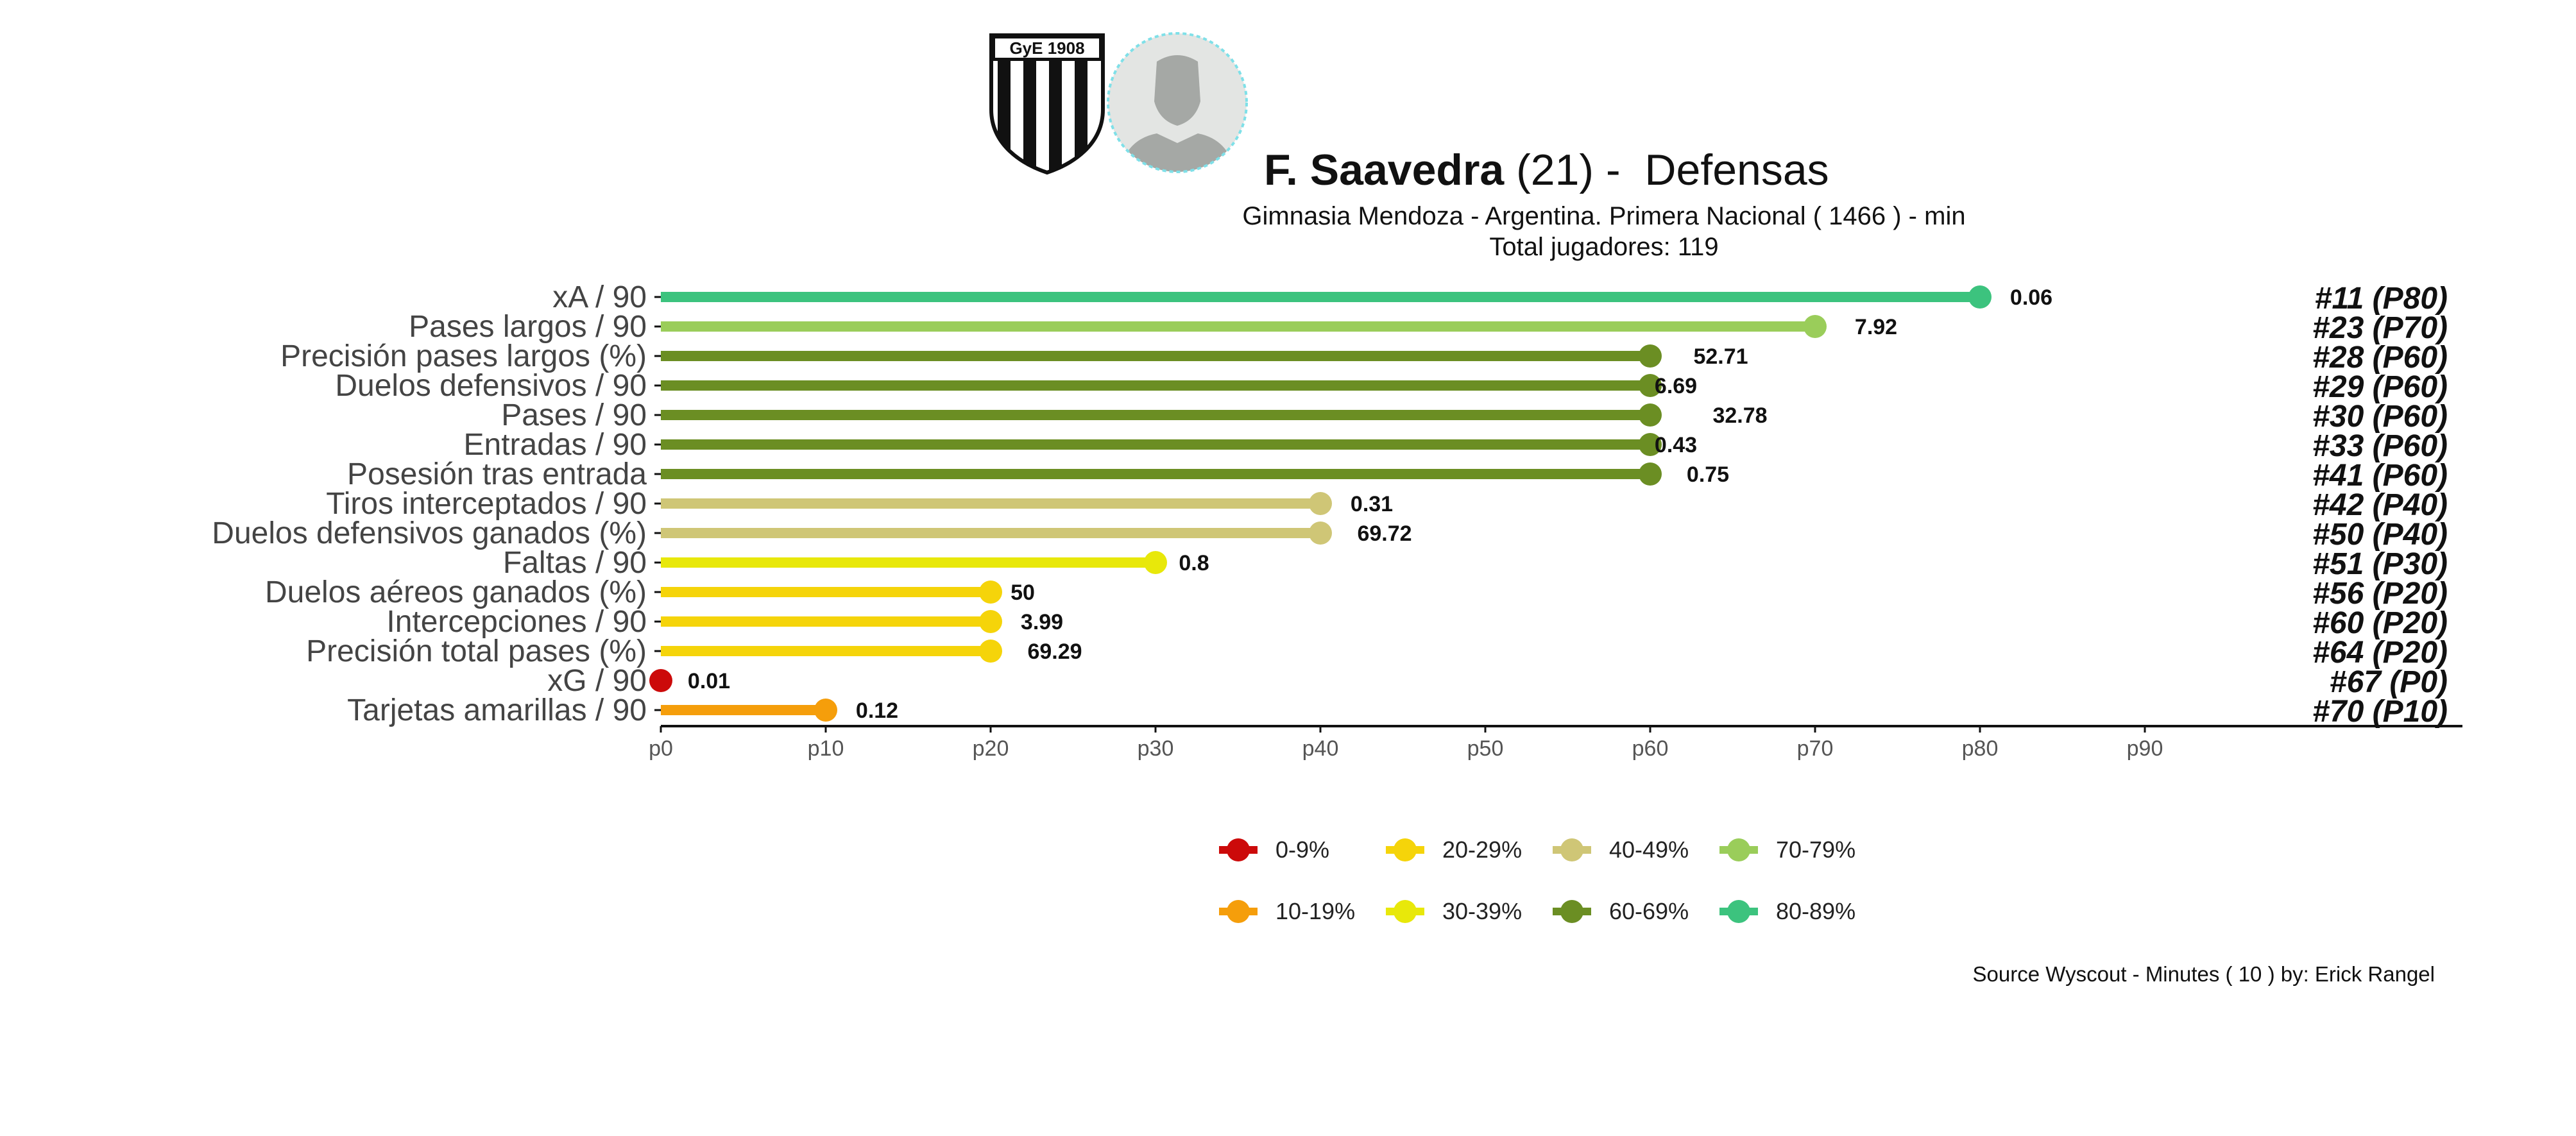  I want to click on category-label: xG / 90, so click(597, 681).